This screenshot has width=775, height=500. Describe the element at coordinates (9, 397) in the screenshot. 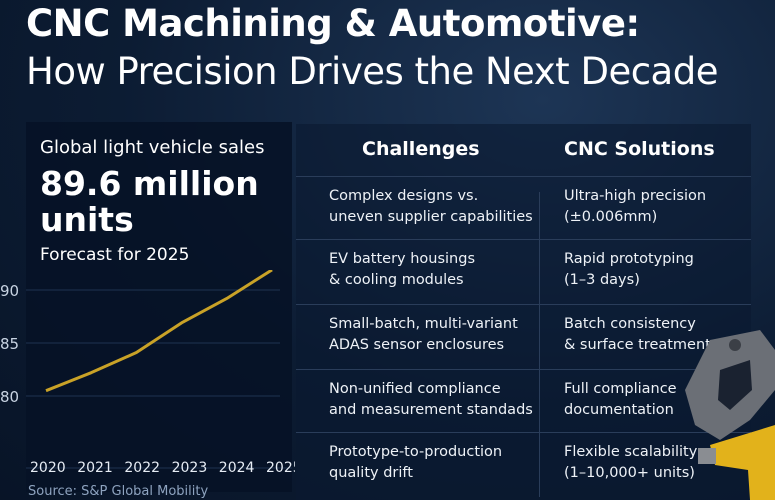

I see `y-tick-label: 80` at that location.